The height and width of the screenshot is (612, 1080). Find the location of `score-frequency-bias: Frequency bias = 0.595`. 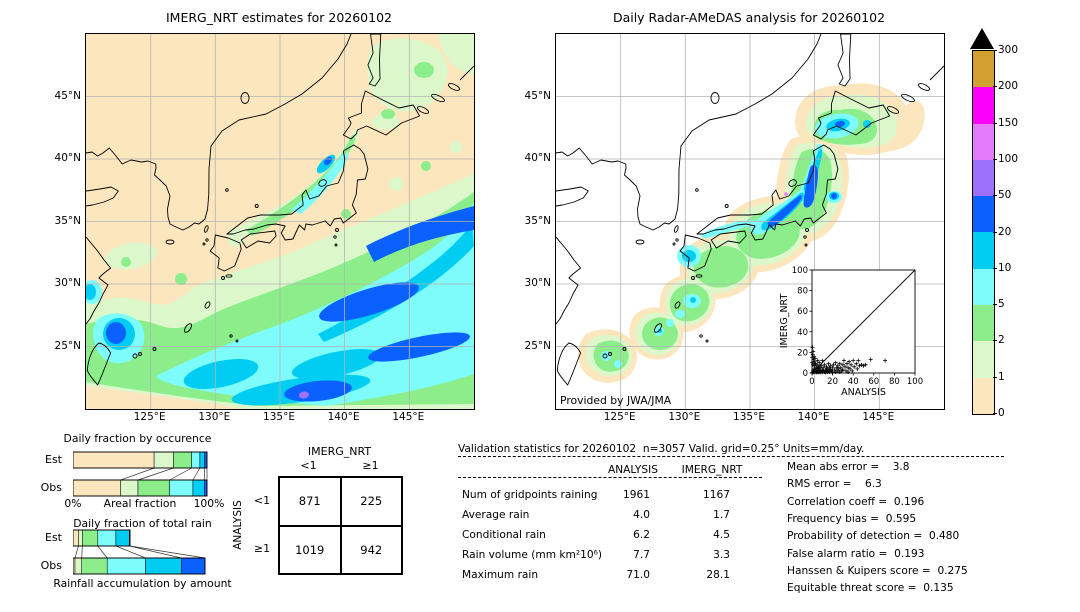

score-frequency-bias: Frequency bias = 0.595 is located at coordinates (852, 519).